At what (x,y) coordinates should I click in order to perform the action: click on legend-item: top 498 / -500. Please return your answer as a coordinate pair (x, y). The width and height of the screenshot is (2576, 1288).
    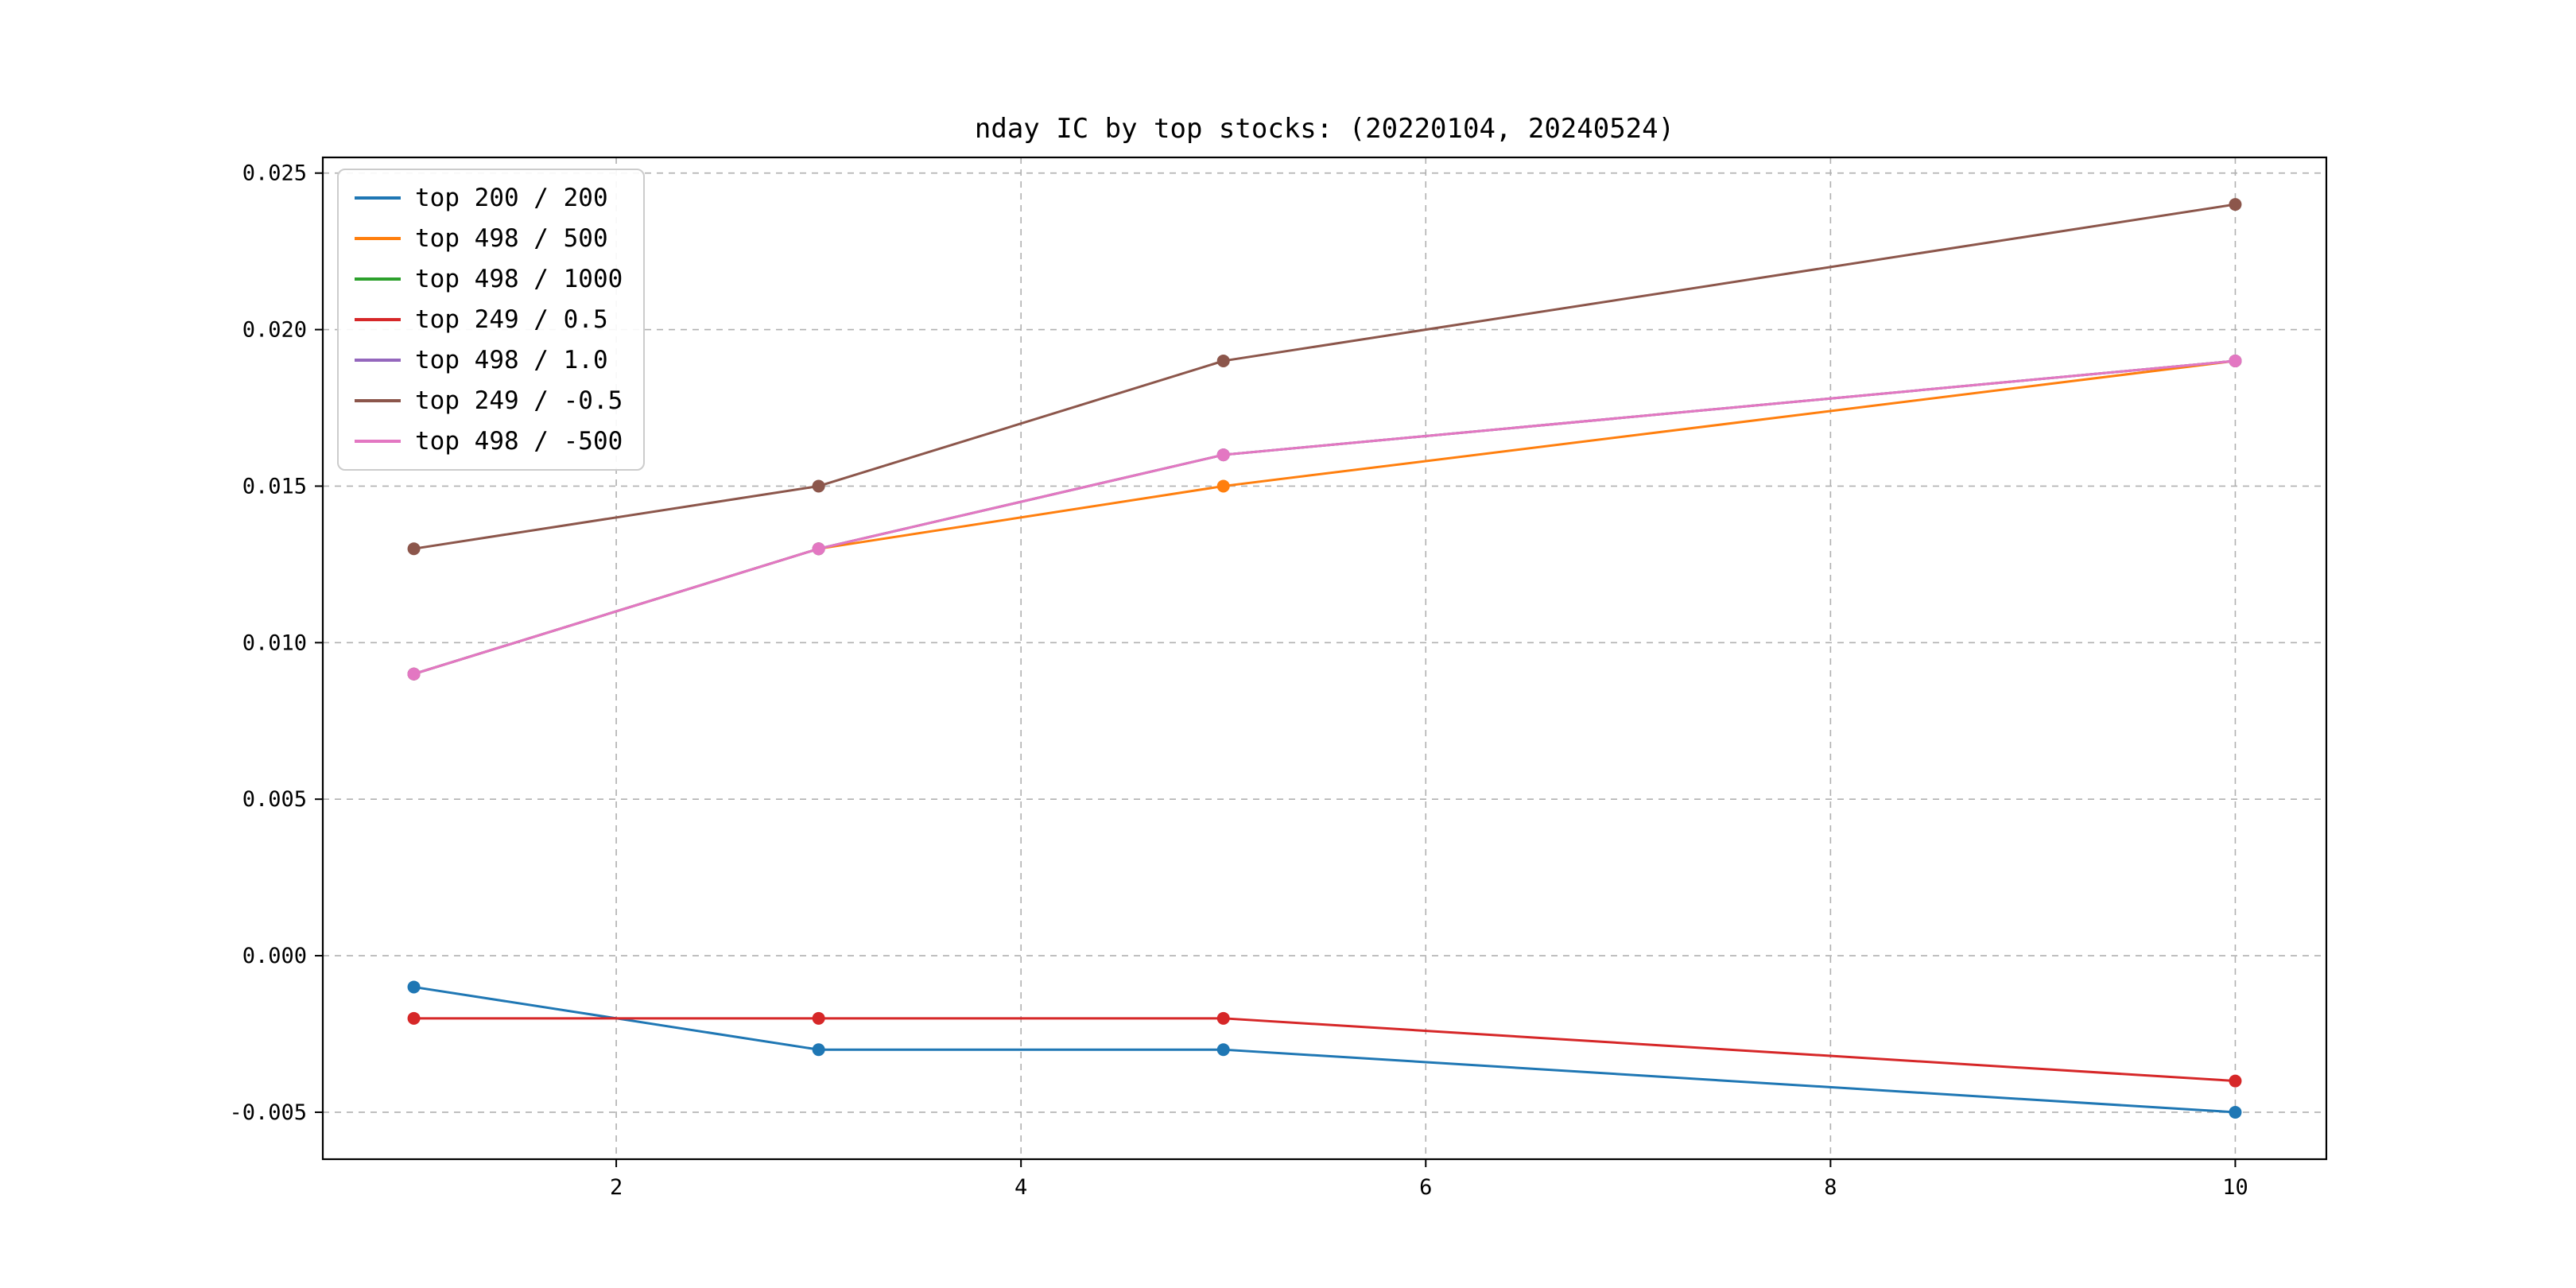
    Looking at the image, I should click on (489, 441).